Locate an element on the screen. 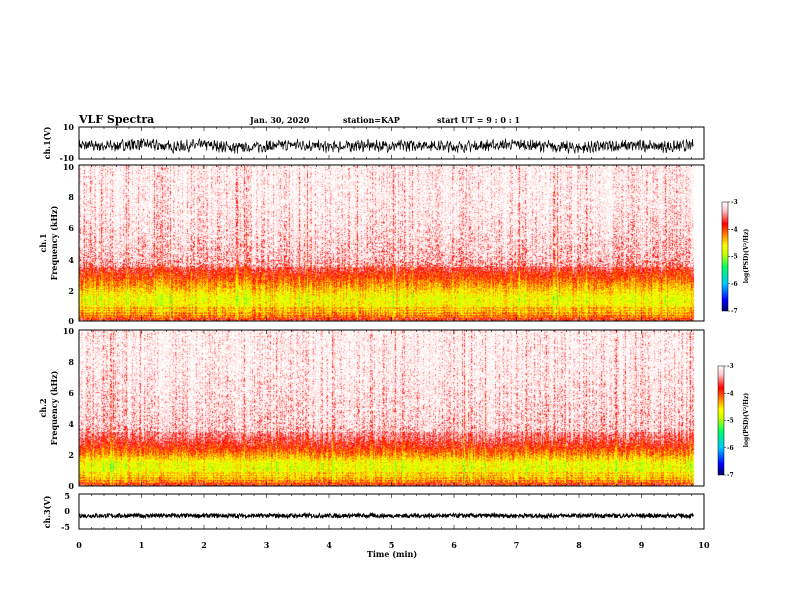 This screenshot has width=792, height=612. x-tick-label: 10 is located at coordinates (704, 545).